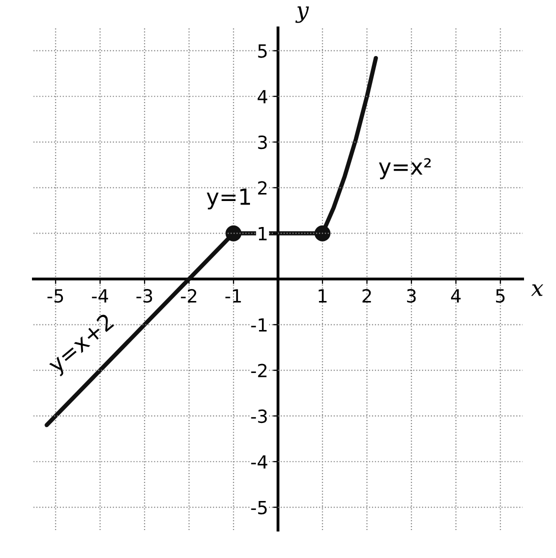 The height and width of the screenshot is (558, 556). Describe the element at coordinates (302, 14) in the screenshot. I see `y-axis-title: y` at that location.